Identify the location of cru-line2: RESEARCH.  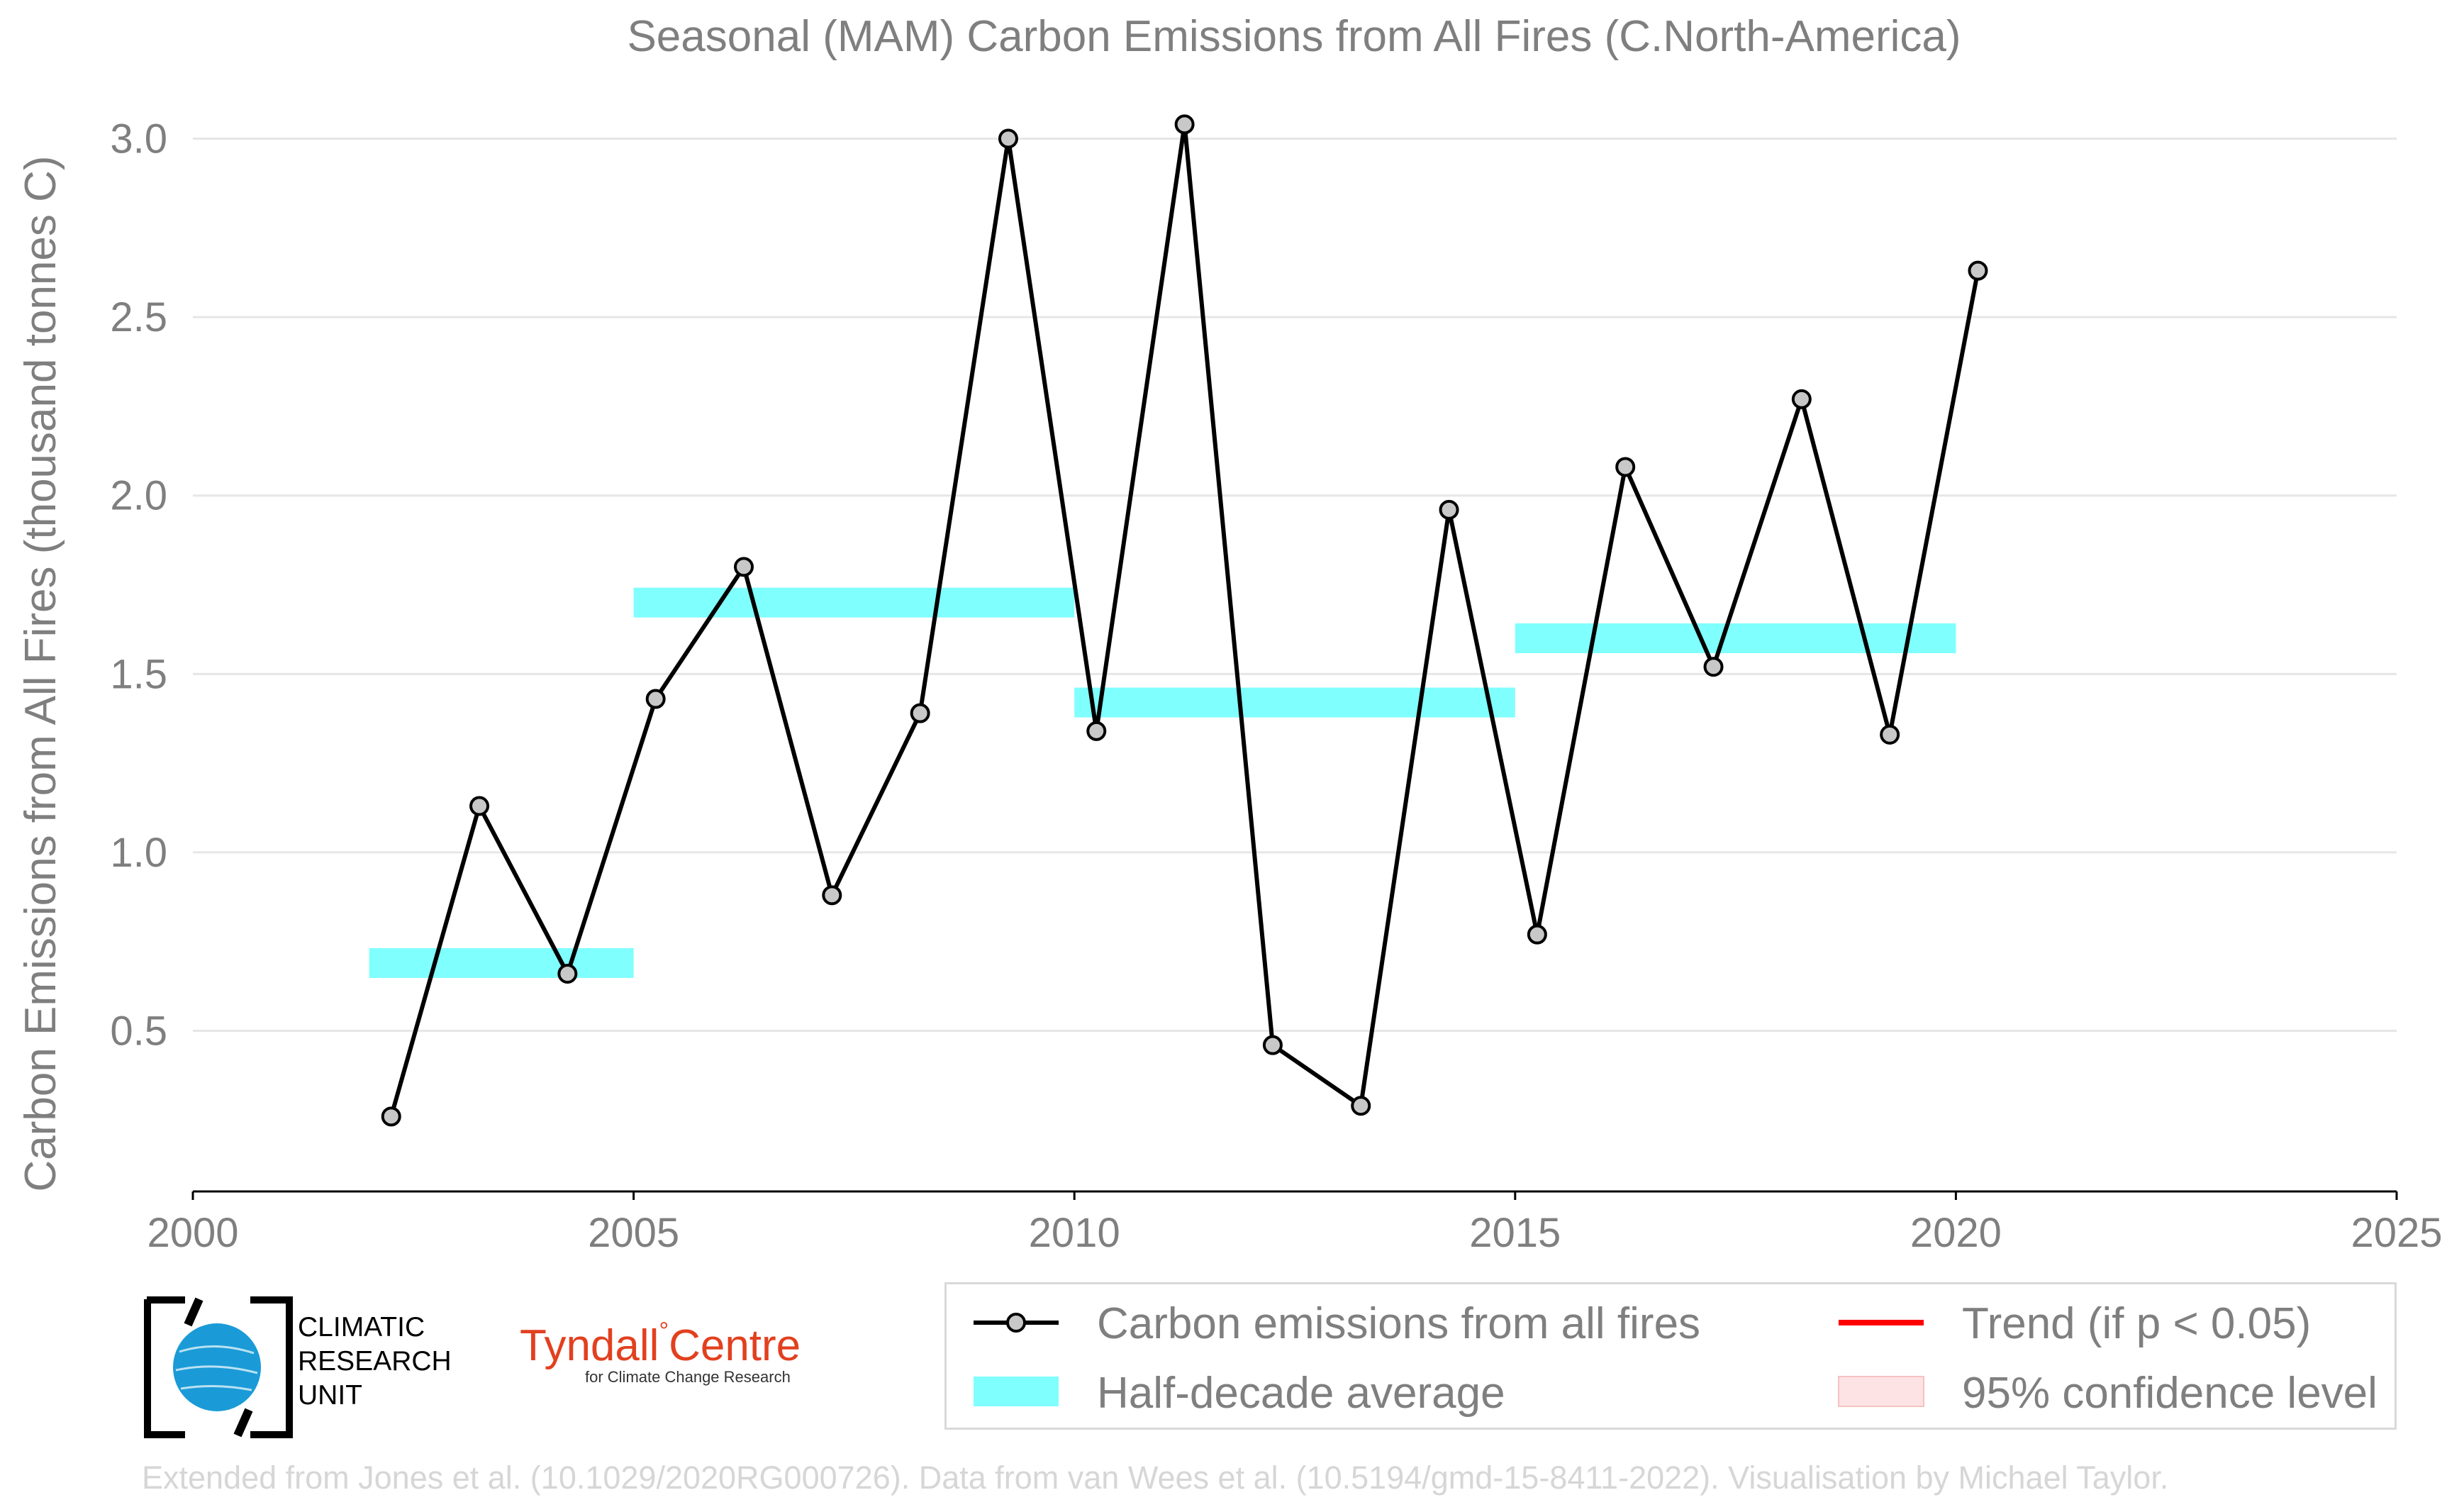
(375, 1361).